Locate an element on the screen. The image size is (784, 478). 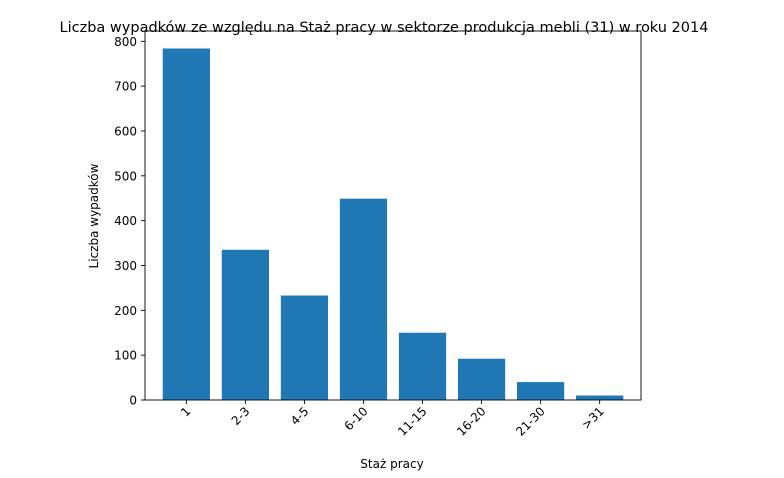
x-tick-label: 16-20 is located at coordinates (471, 421).